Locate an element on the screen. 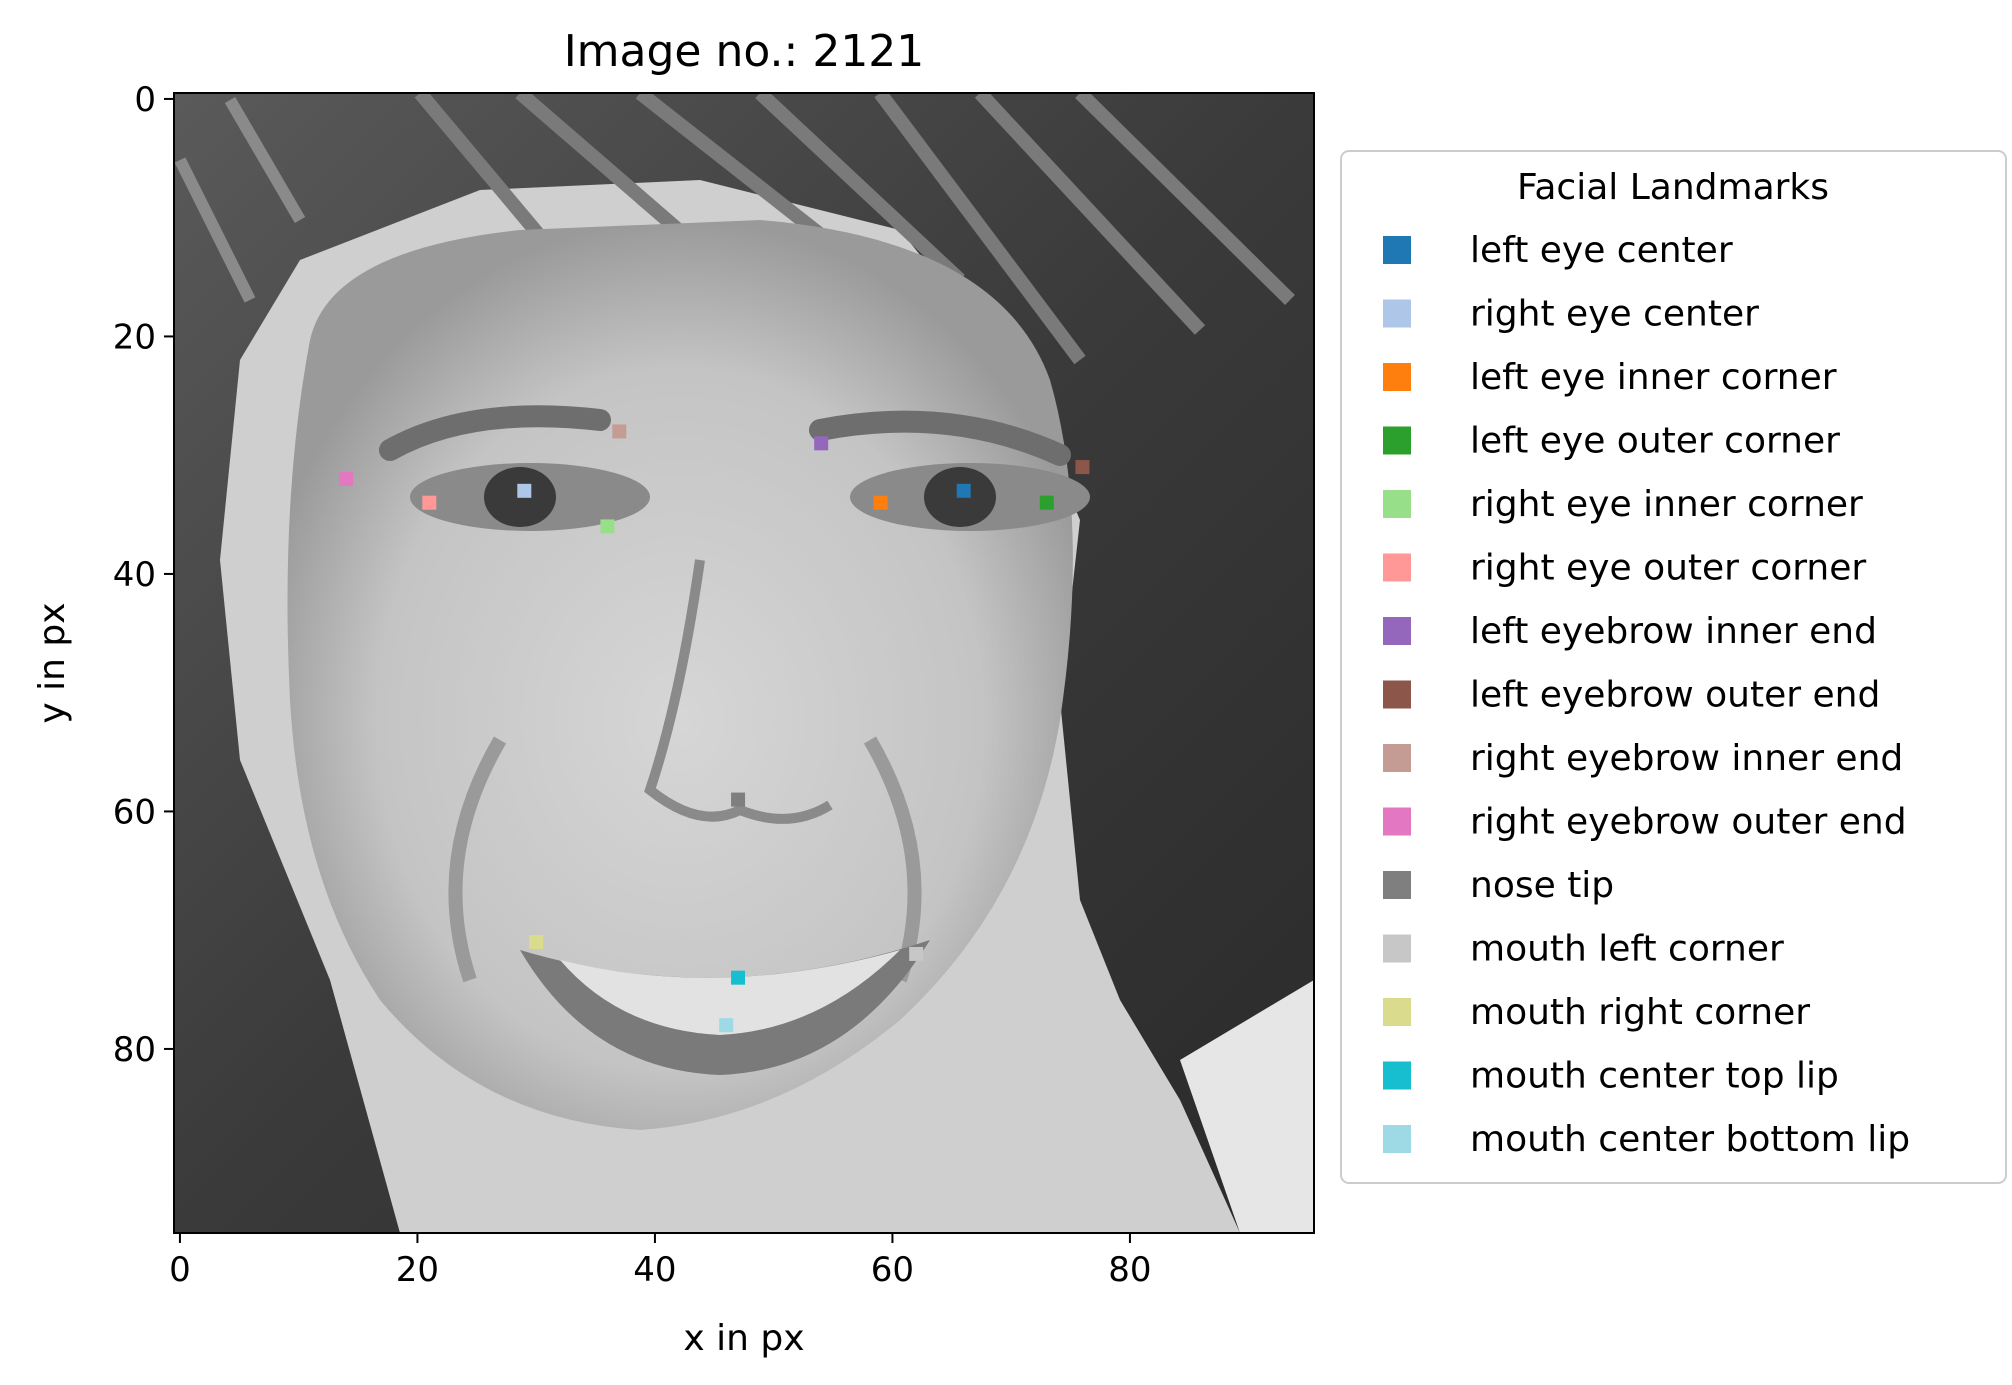 This screenshot has width=2012, height=1385. legend-marker-right-eye-inner-corner is located at coordinates (1397, 504).